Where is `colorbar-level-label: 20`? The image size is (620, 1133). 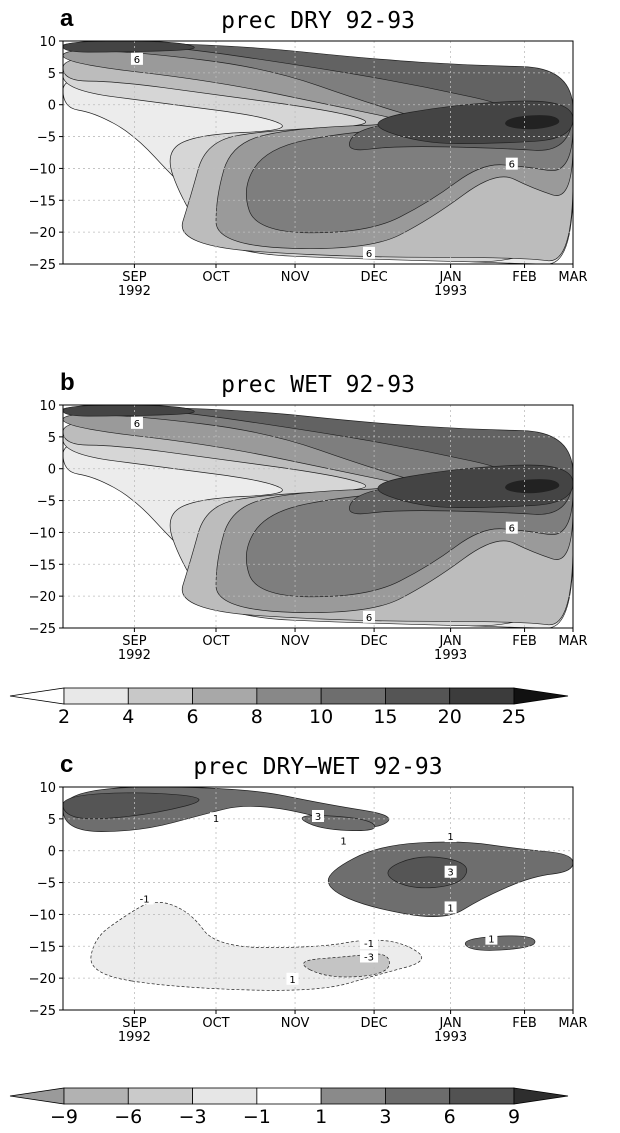 colorbar-level-label: 20 is located at coordinates (450, 717).